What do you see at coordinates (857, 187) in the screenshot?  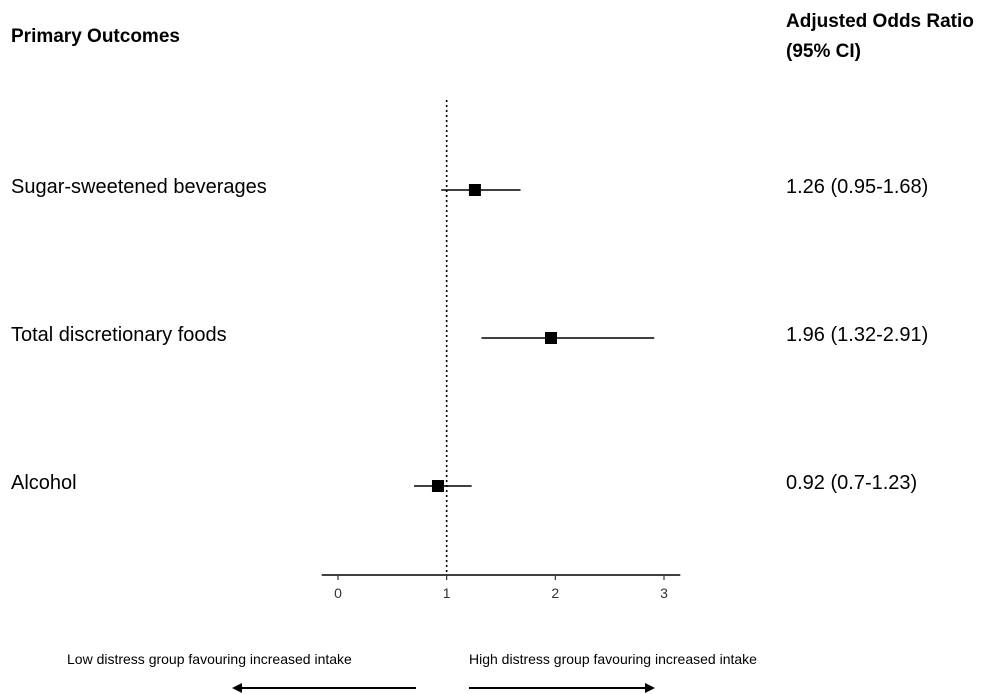 I see `odds-ratio-value-ssb: 1.26 (0.95-1.68)` at bounding box center [857, 187].